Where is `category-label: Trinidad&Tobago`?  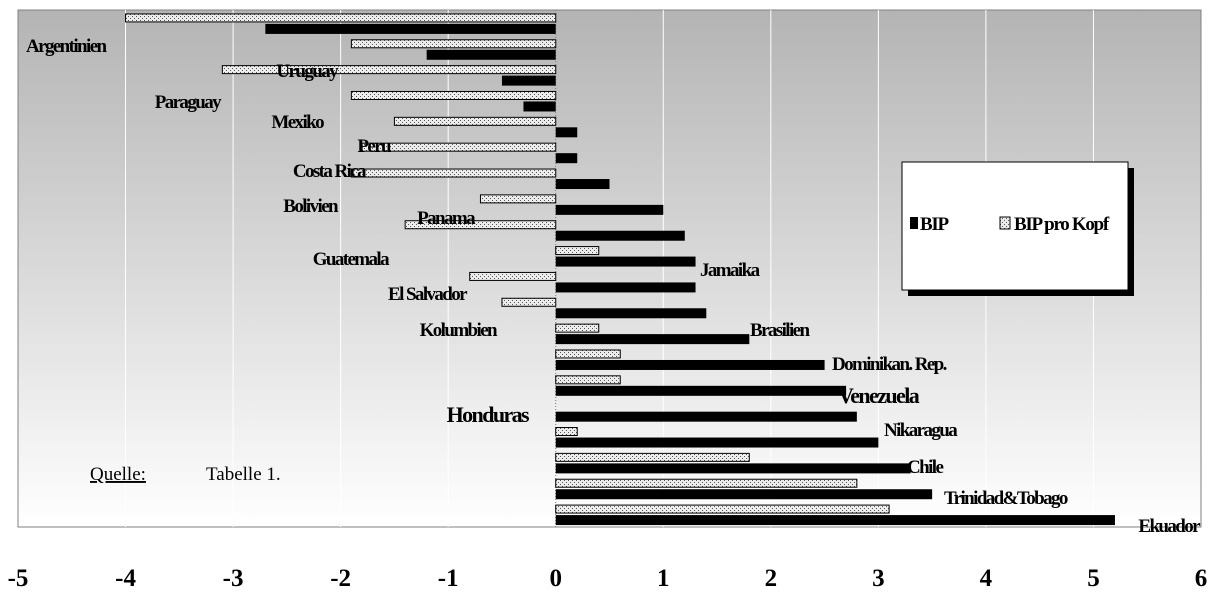 category-label: Trinidad&Tobago is located at coordinates (1006, 498).